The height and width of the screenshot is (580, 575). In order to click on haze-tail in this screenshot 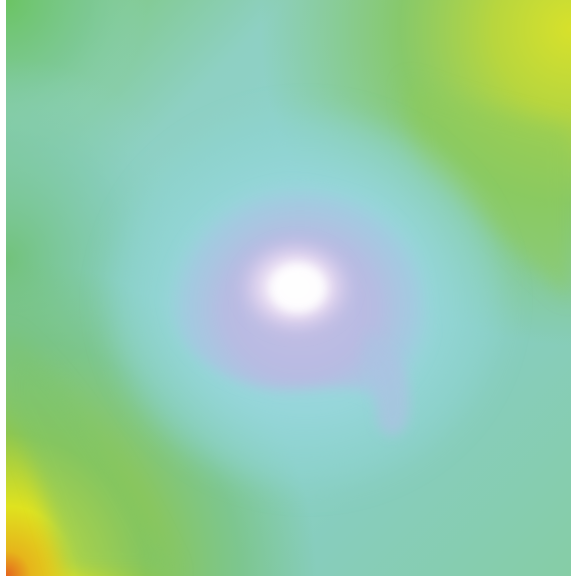, I will do `click(386, 383)`.